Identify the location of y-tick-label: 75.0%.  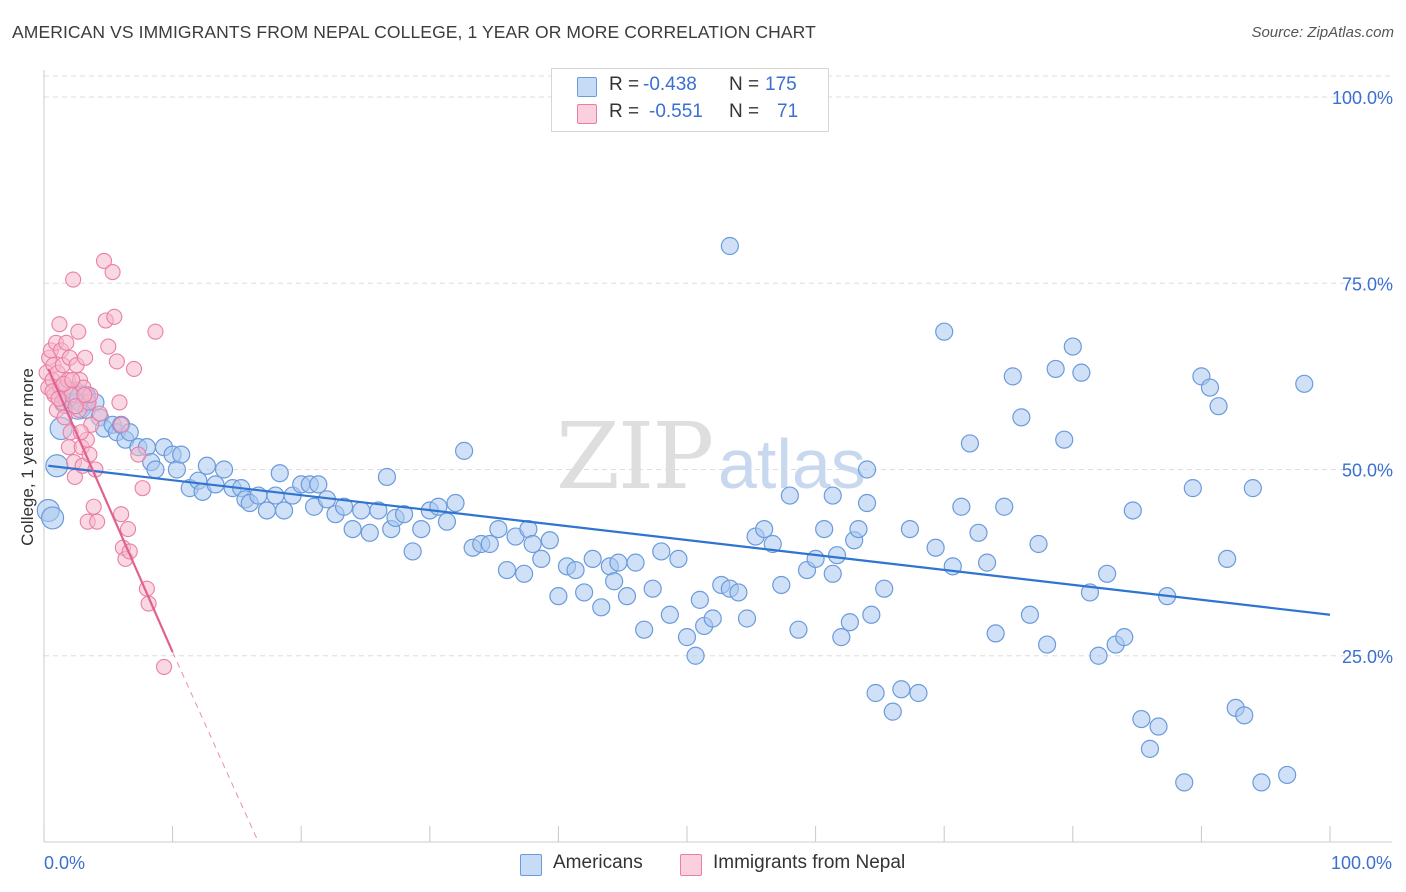
(1367, 284).